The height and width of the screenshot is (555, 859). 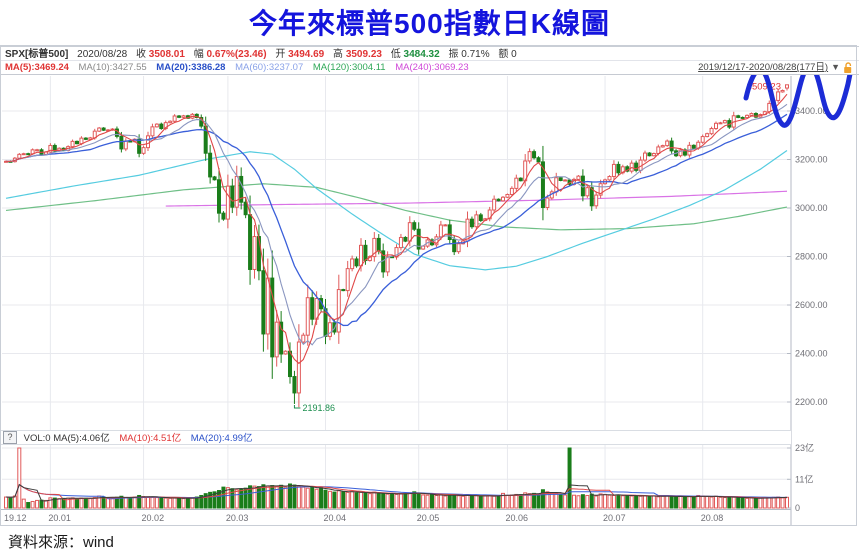 I want to click on svg-text: 2800.00, so click(x=811, y=257).